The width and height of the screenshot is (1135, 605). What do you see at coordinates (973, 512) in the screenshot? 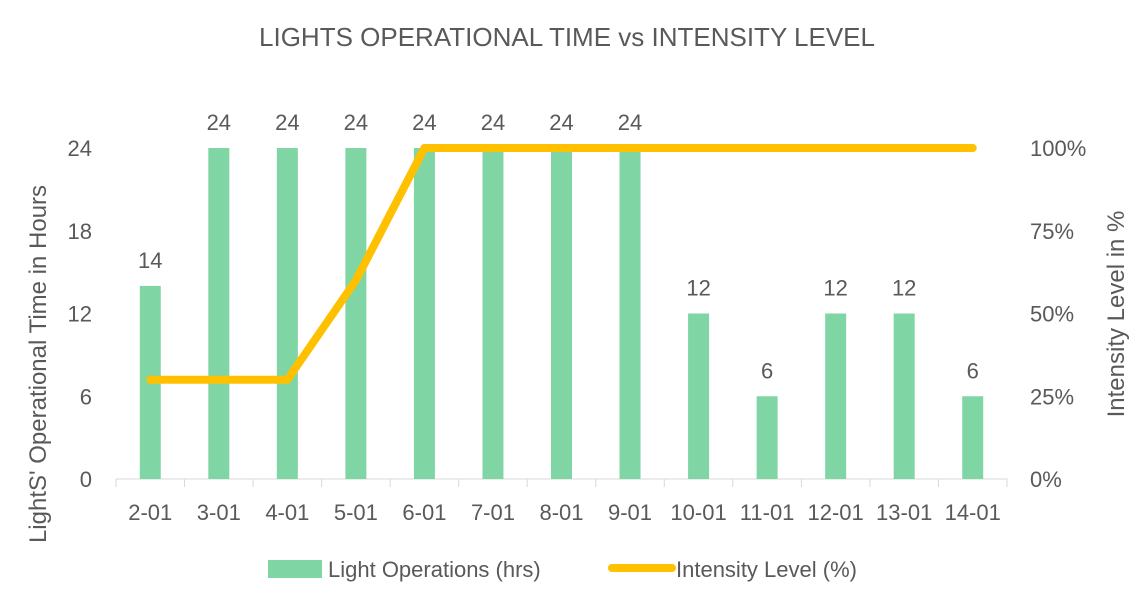
I see `x-tick-label: 14-01` at bounding box center [973, 512].